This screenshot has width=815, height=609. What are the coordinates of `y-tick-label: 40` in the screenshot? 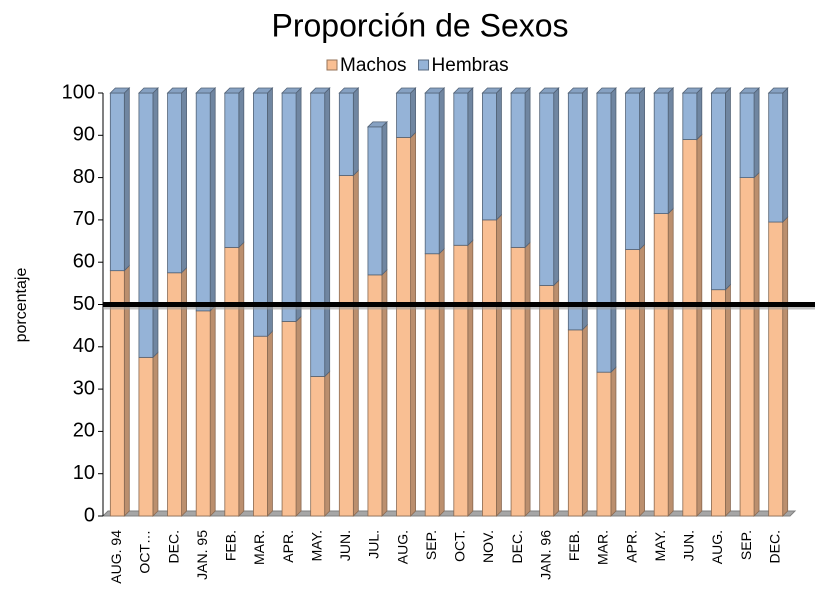 It's located at (84, 346).